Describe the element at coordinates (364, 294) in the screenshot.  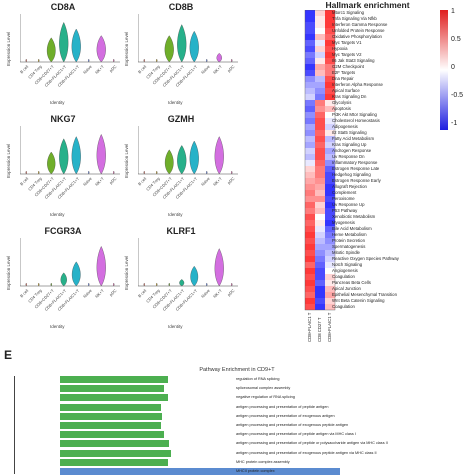
I see `heatmap-row-label: Epithelial Mesenchymal Transition` at that location.